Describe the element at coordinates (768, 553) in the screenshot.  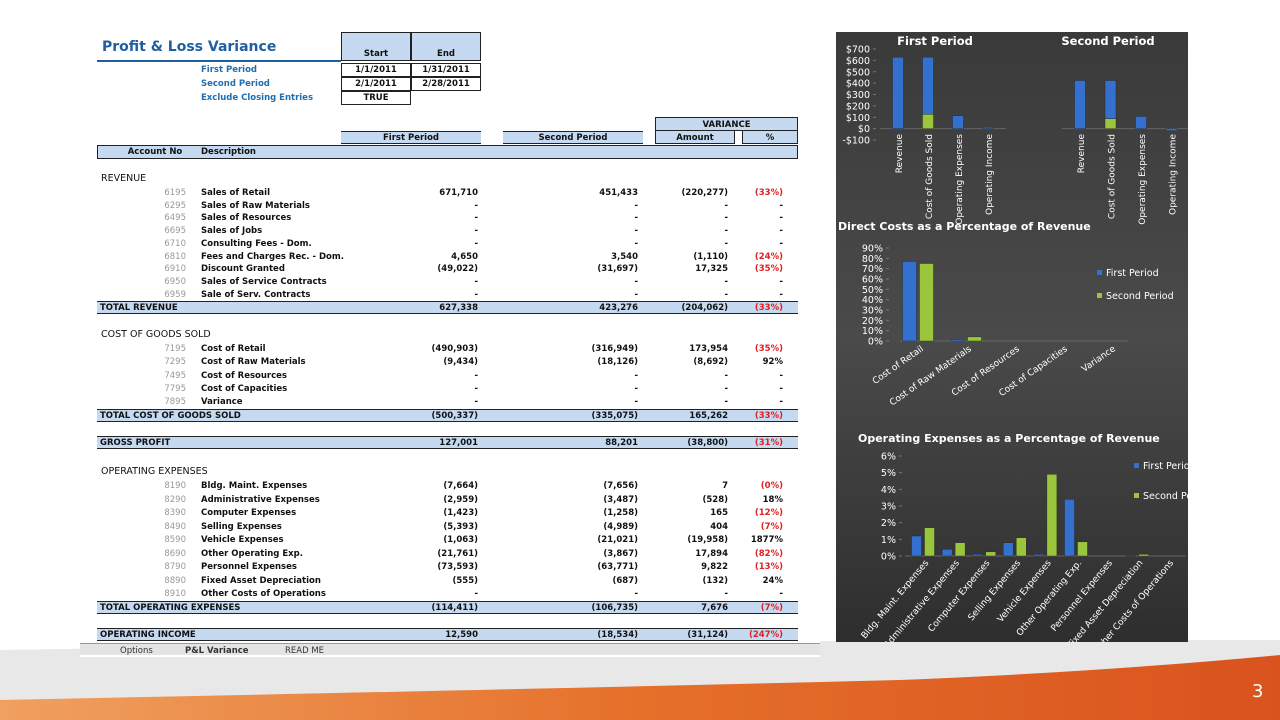
I see `pct: (82%)` at that location.